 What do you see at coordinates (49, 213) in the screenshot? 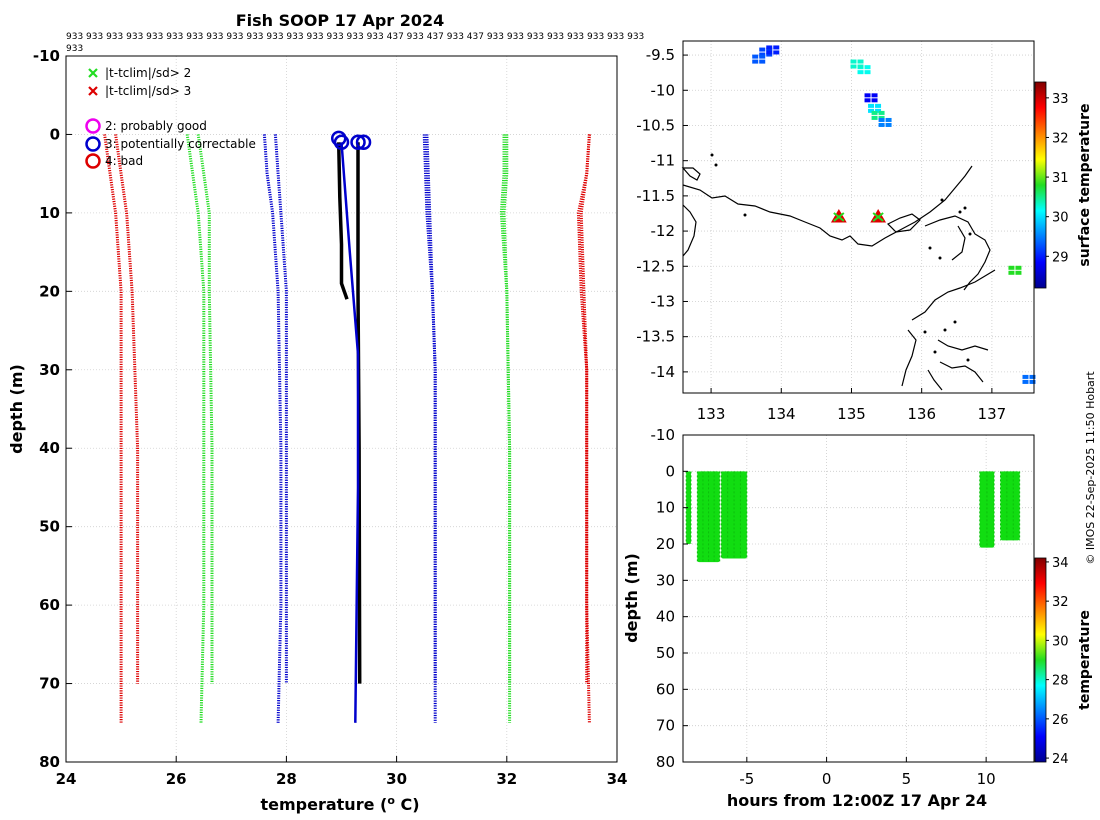
I see `profile-y-tick-label: 10` at bounding box center [49, 213].